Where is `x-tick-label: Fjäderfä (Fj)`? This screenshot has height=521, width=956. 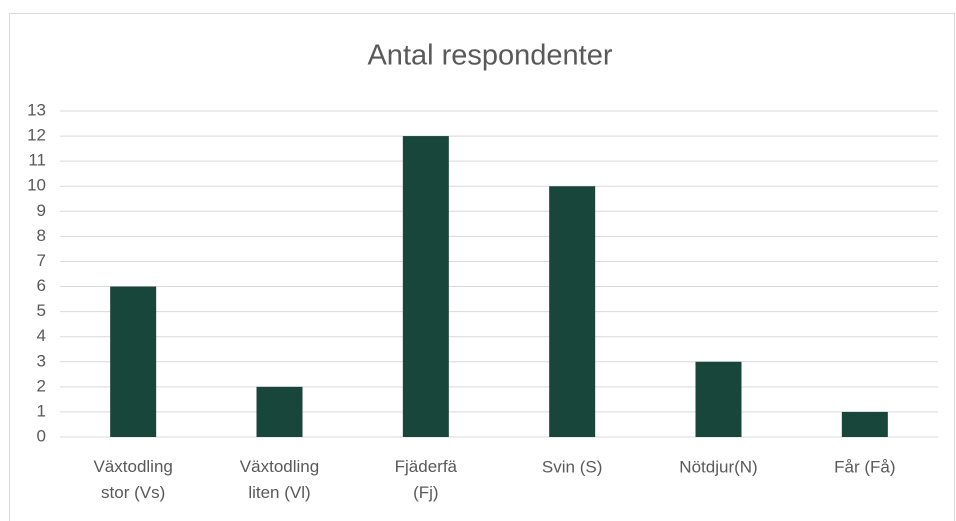
x-tick-label: Fjäderfä (Fj) is located at coordinates (426, 479).